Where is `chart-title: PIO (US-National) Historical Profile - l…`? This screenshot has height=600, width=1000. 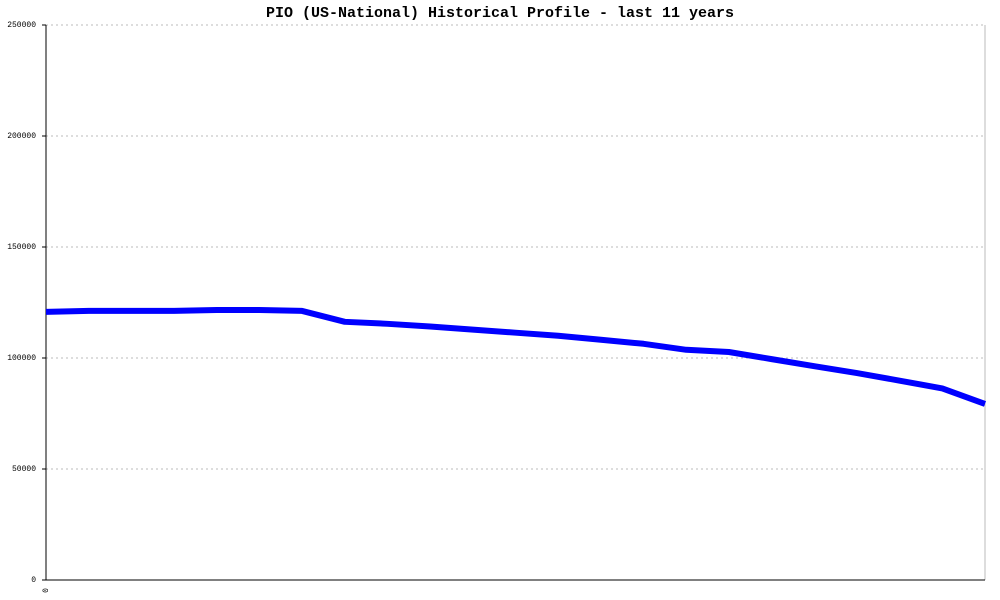 chart-title: PIO (US-National) Historical Profile - l… is located at coordinates (500, 13).